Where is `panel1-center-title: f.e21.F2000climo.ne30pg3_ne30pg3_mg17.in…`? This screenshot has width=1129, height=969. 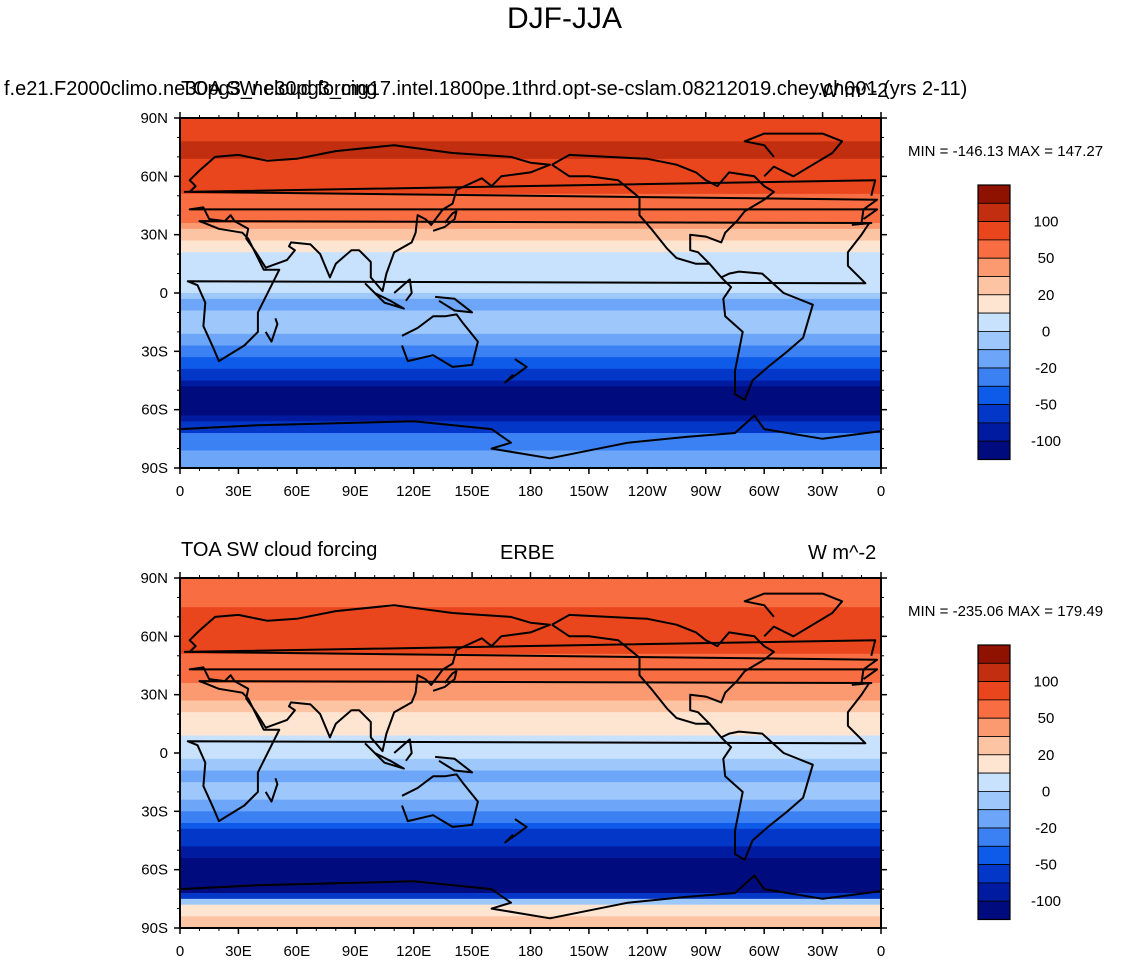 panel1-center-title: f.e21.F2000climo.ne30pg3_ne30pg3_mg17.in… is located at coordinates (486, 89).